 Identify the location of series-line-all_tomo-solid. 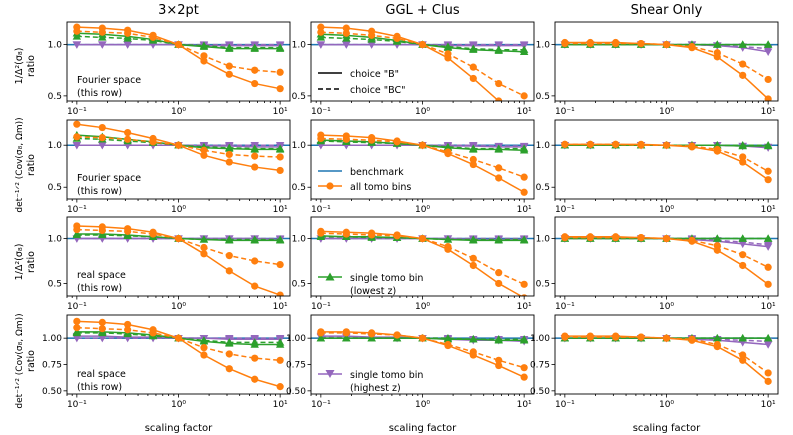
(666, 70).